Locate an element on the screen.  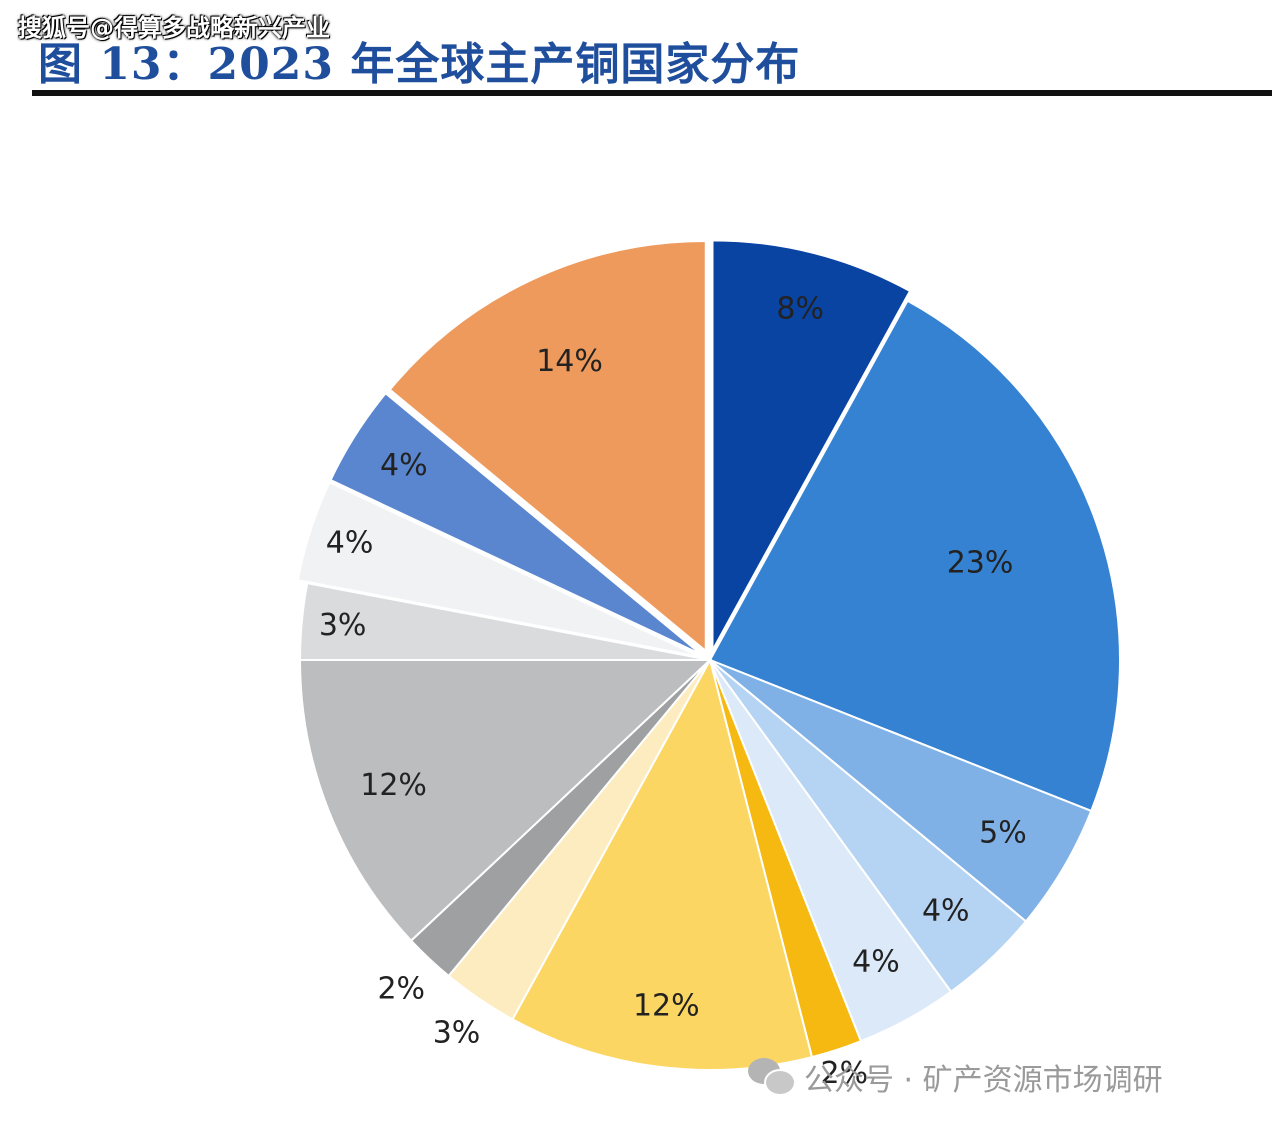
slice-label-11: 4% is located at coordinates (350, 542).